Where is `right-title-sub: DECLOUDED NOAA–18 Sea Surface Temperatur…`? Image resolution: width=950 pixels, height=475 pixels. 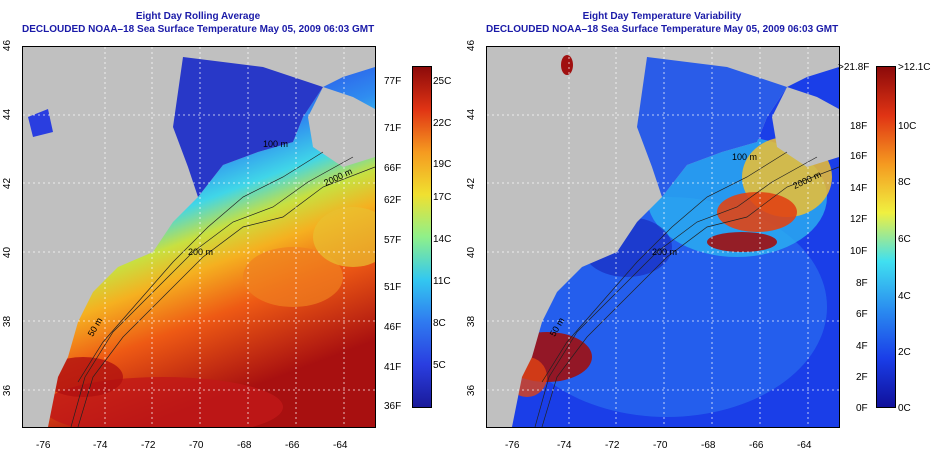 right-title-sub: DECLOUDED NOAA–18 Sea Surface Temperatur… is located at coordinates (662, 29).